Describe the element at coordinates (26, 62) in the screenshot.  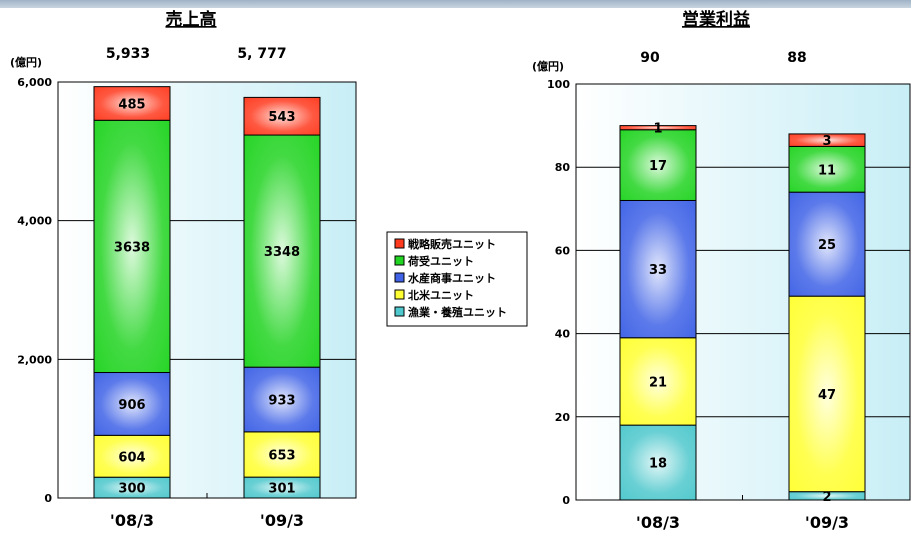
I see `sales-unit-label: (億円)` at that location.